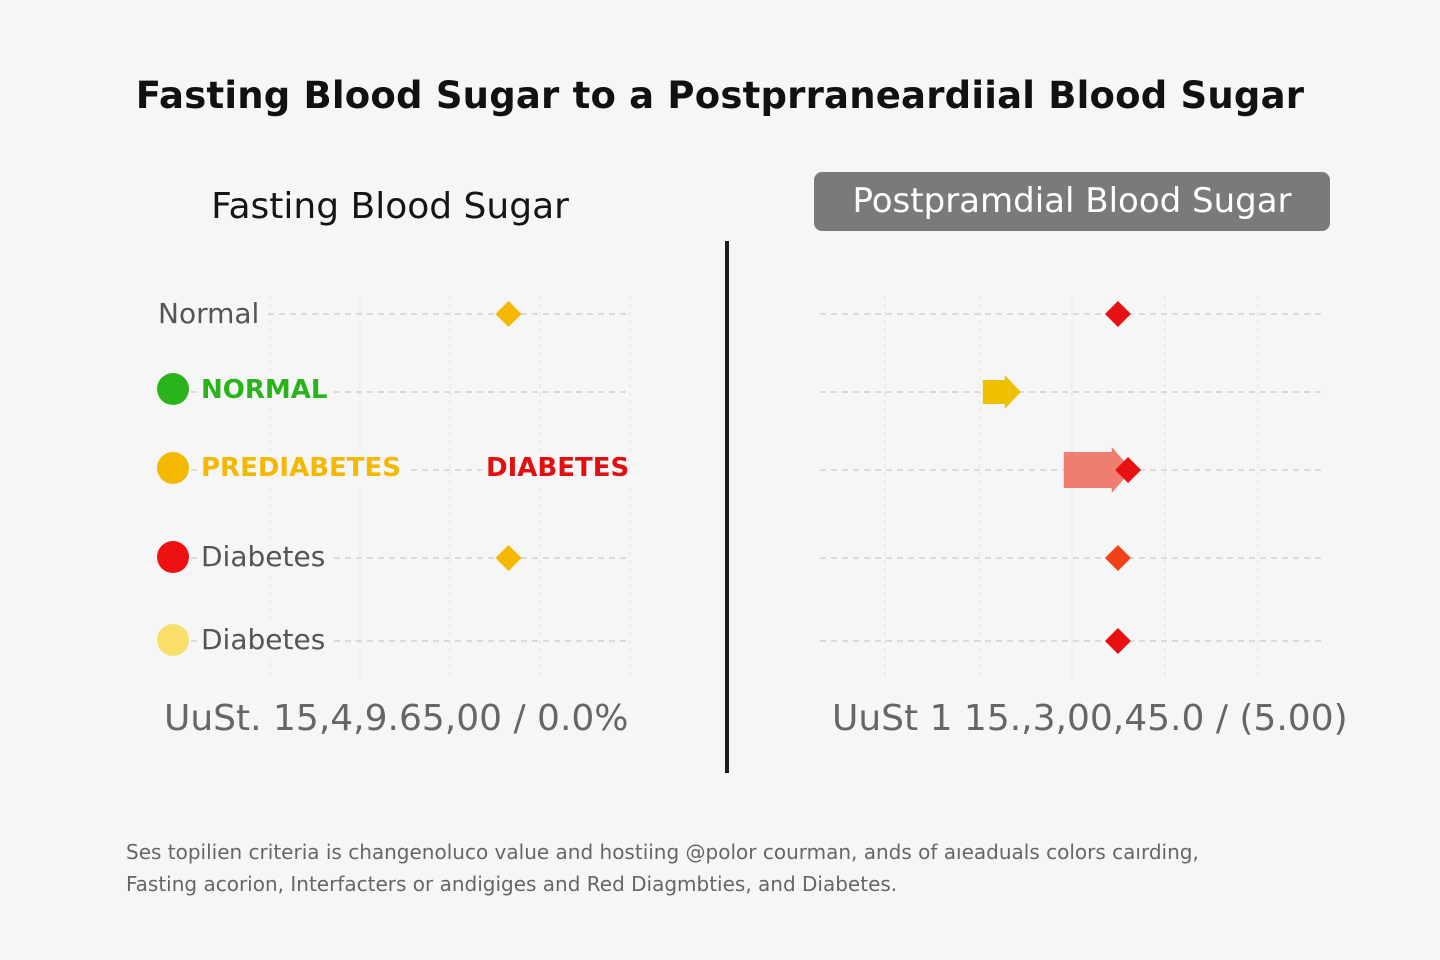  I want to click on diabetes-status-dot, so click(173, 557).